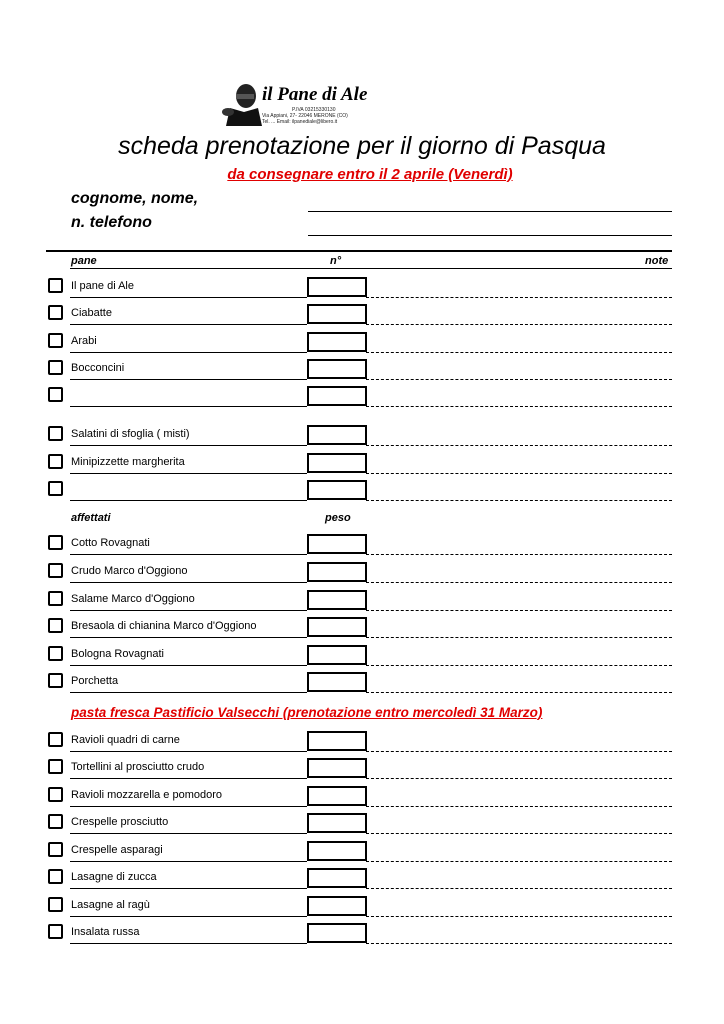 The width and height of the screenshot is (724, 1024). I want to click on logo-name: il Pane di Ale, so click(315, 94).